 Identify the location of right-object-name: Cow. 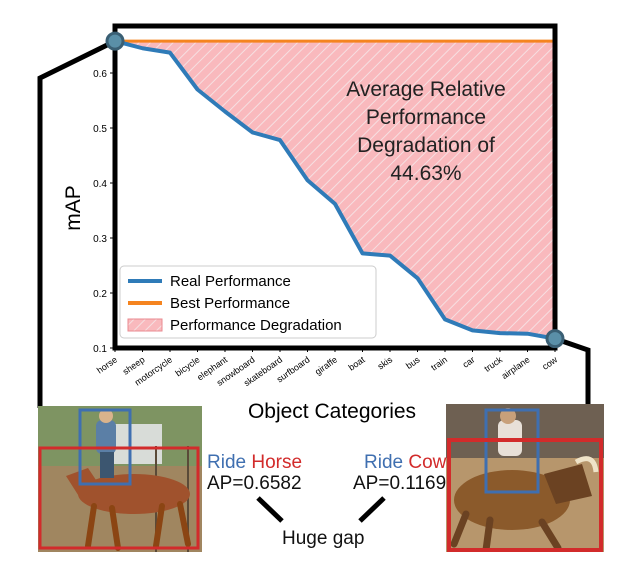
(427, 462).